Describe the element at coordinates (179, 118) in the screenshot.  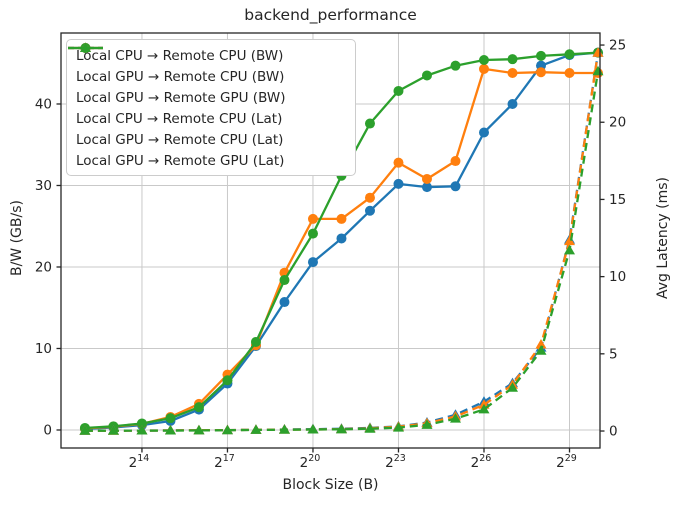
I see `legend-label: Local CPU → Remote CPU (Lat)` at that location.